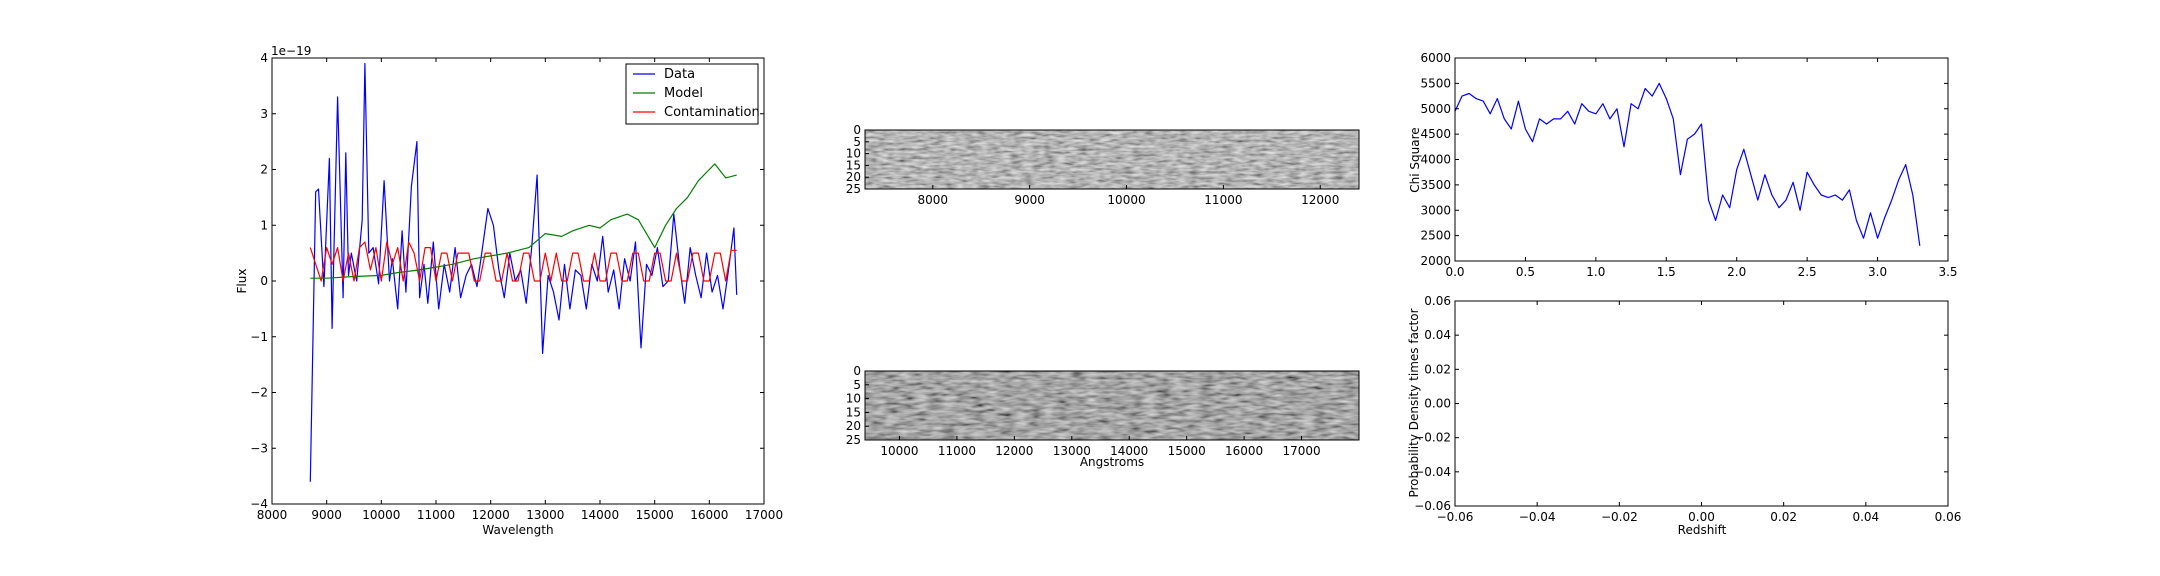  Describe the element at coordinates (1435, 83) in the screenshot. I see `chisq-ytick-label: 5500` at that location.